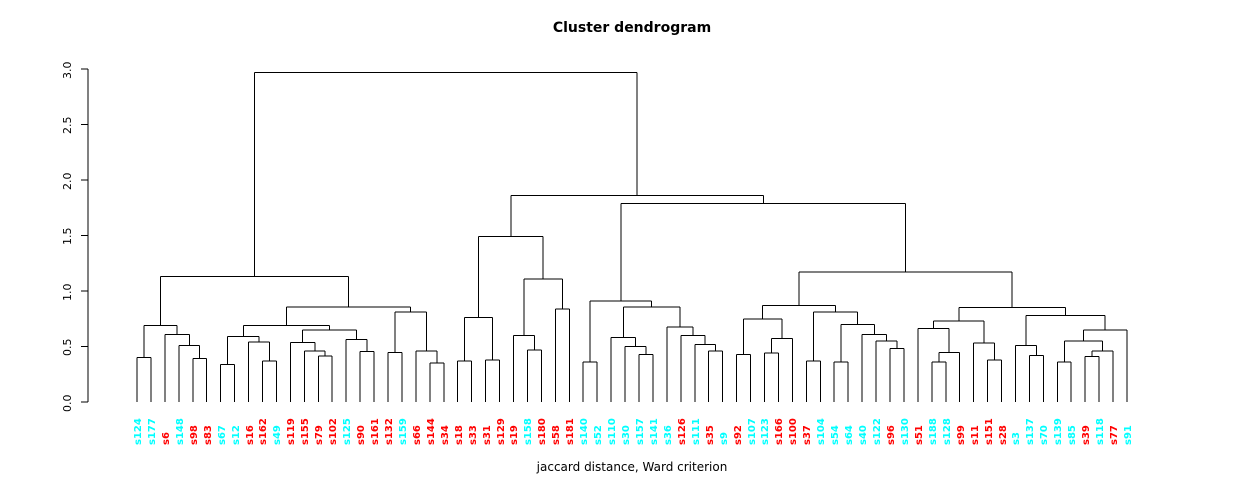  Describe the element at coordinates (292, 431) in the screenshot. I see `leaf-label: s119` at that location.